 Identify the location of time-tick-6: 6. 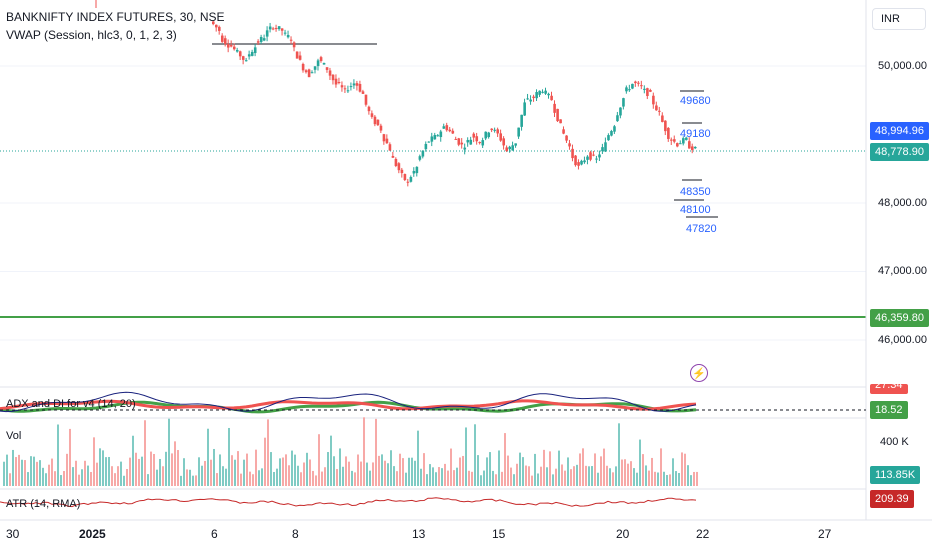
(214, 534).